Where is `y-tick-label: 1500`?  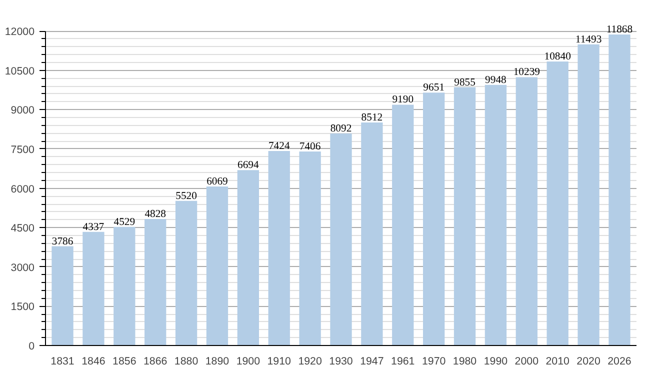 y-tick-label: 1500 is located at coordinates (22, 307).